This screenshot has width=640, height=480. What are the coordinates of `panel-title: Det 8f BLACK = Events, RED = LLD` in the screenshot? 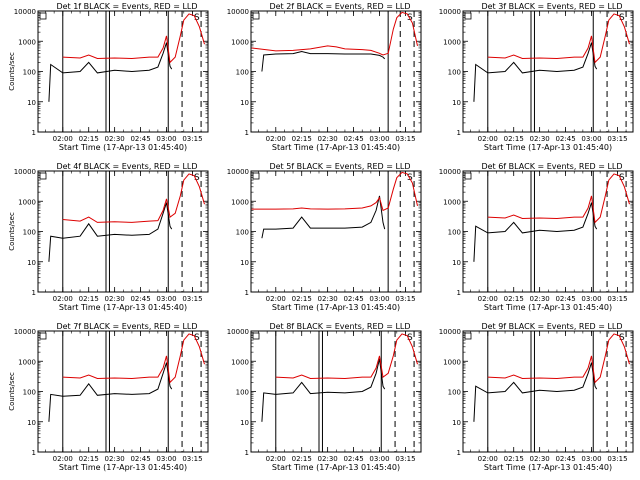 It's located at (339, 326).